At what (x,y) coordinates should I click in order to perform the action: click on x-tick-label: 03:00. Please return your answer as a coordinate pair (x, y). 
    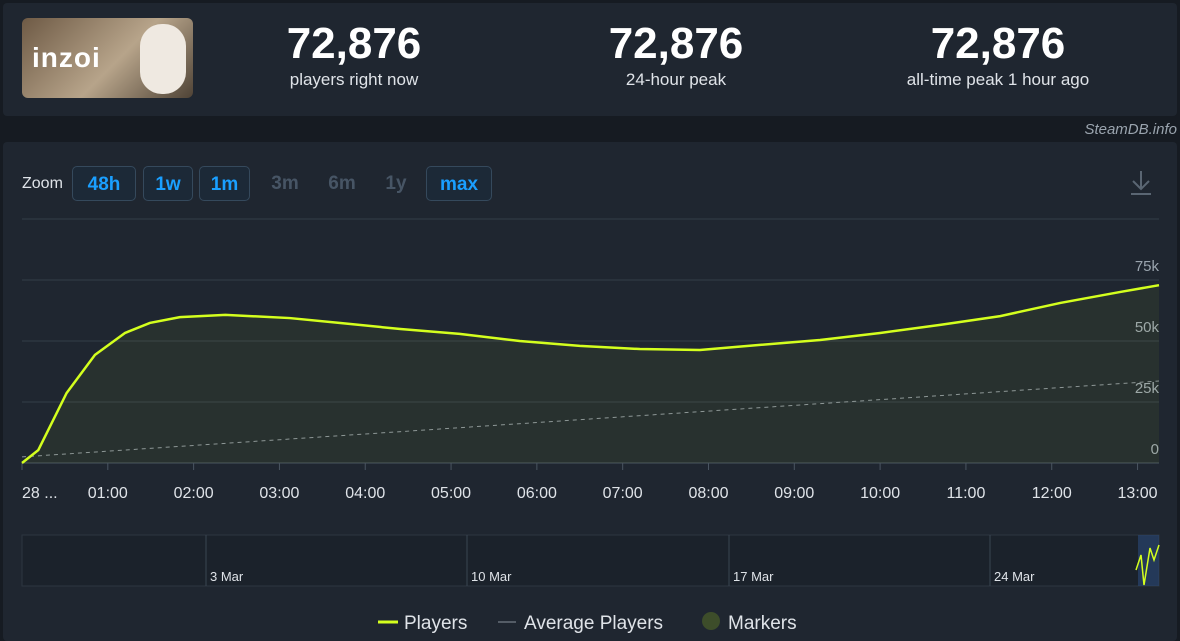
    Looking at the image, I should click on (279, 493).